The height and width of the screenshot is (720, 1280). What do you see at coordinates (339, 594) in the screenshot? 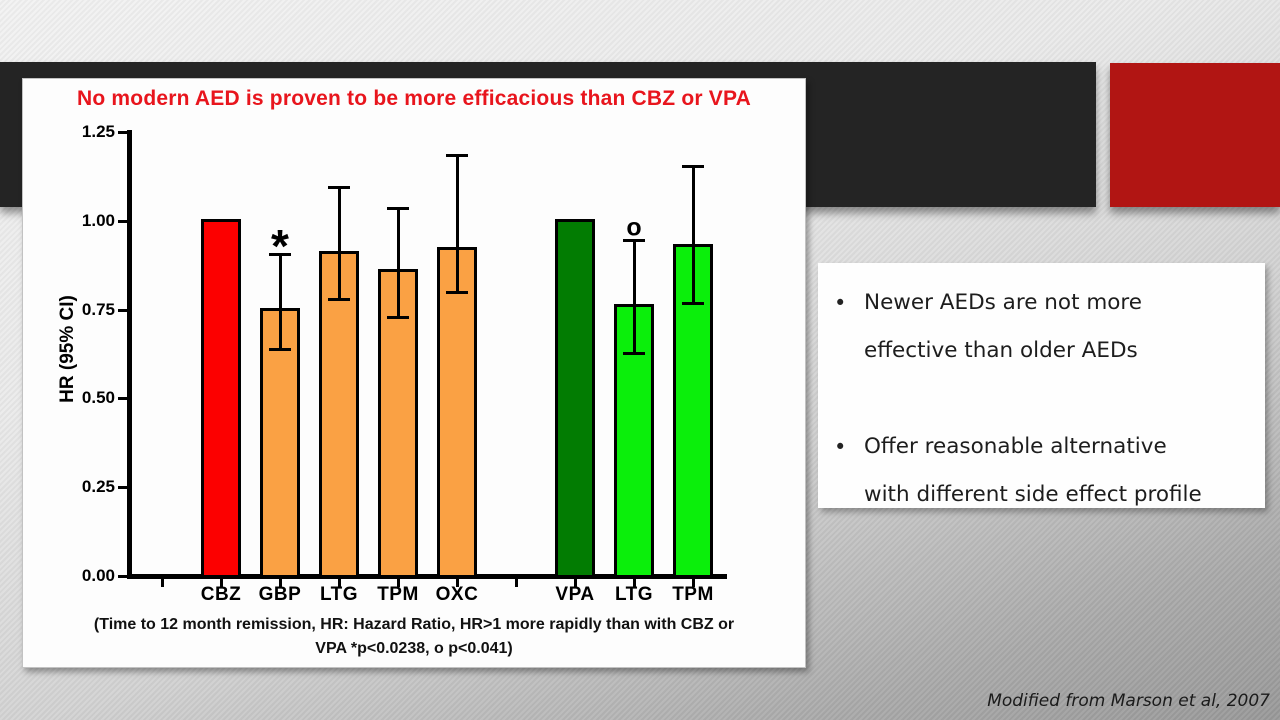
I see `x-label-ltg-3: LTG` at bounding box center [339, 594].